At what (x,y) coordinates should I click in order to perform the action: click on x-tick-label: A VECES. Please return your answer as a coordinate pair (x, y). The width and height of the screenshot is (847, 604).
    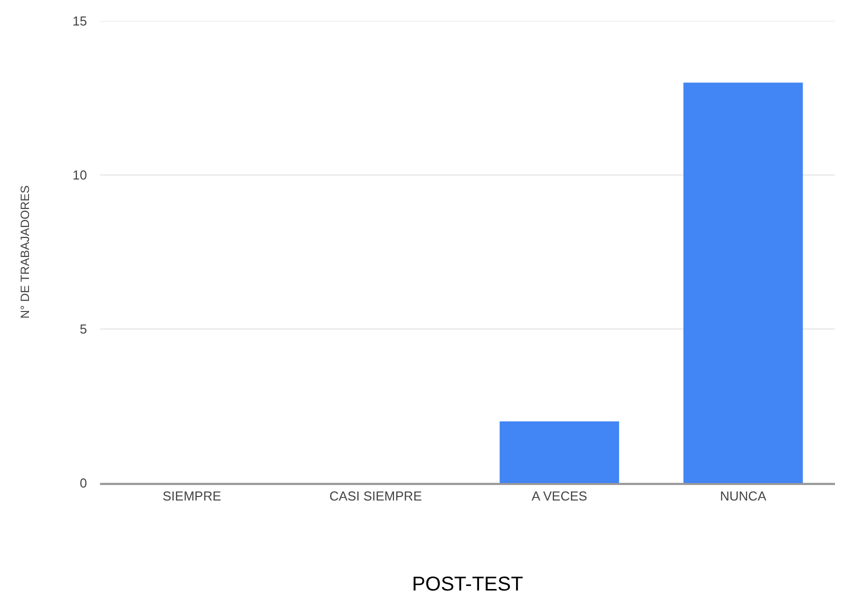
    Looking at the image, I should click on (560, 496).